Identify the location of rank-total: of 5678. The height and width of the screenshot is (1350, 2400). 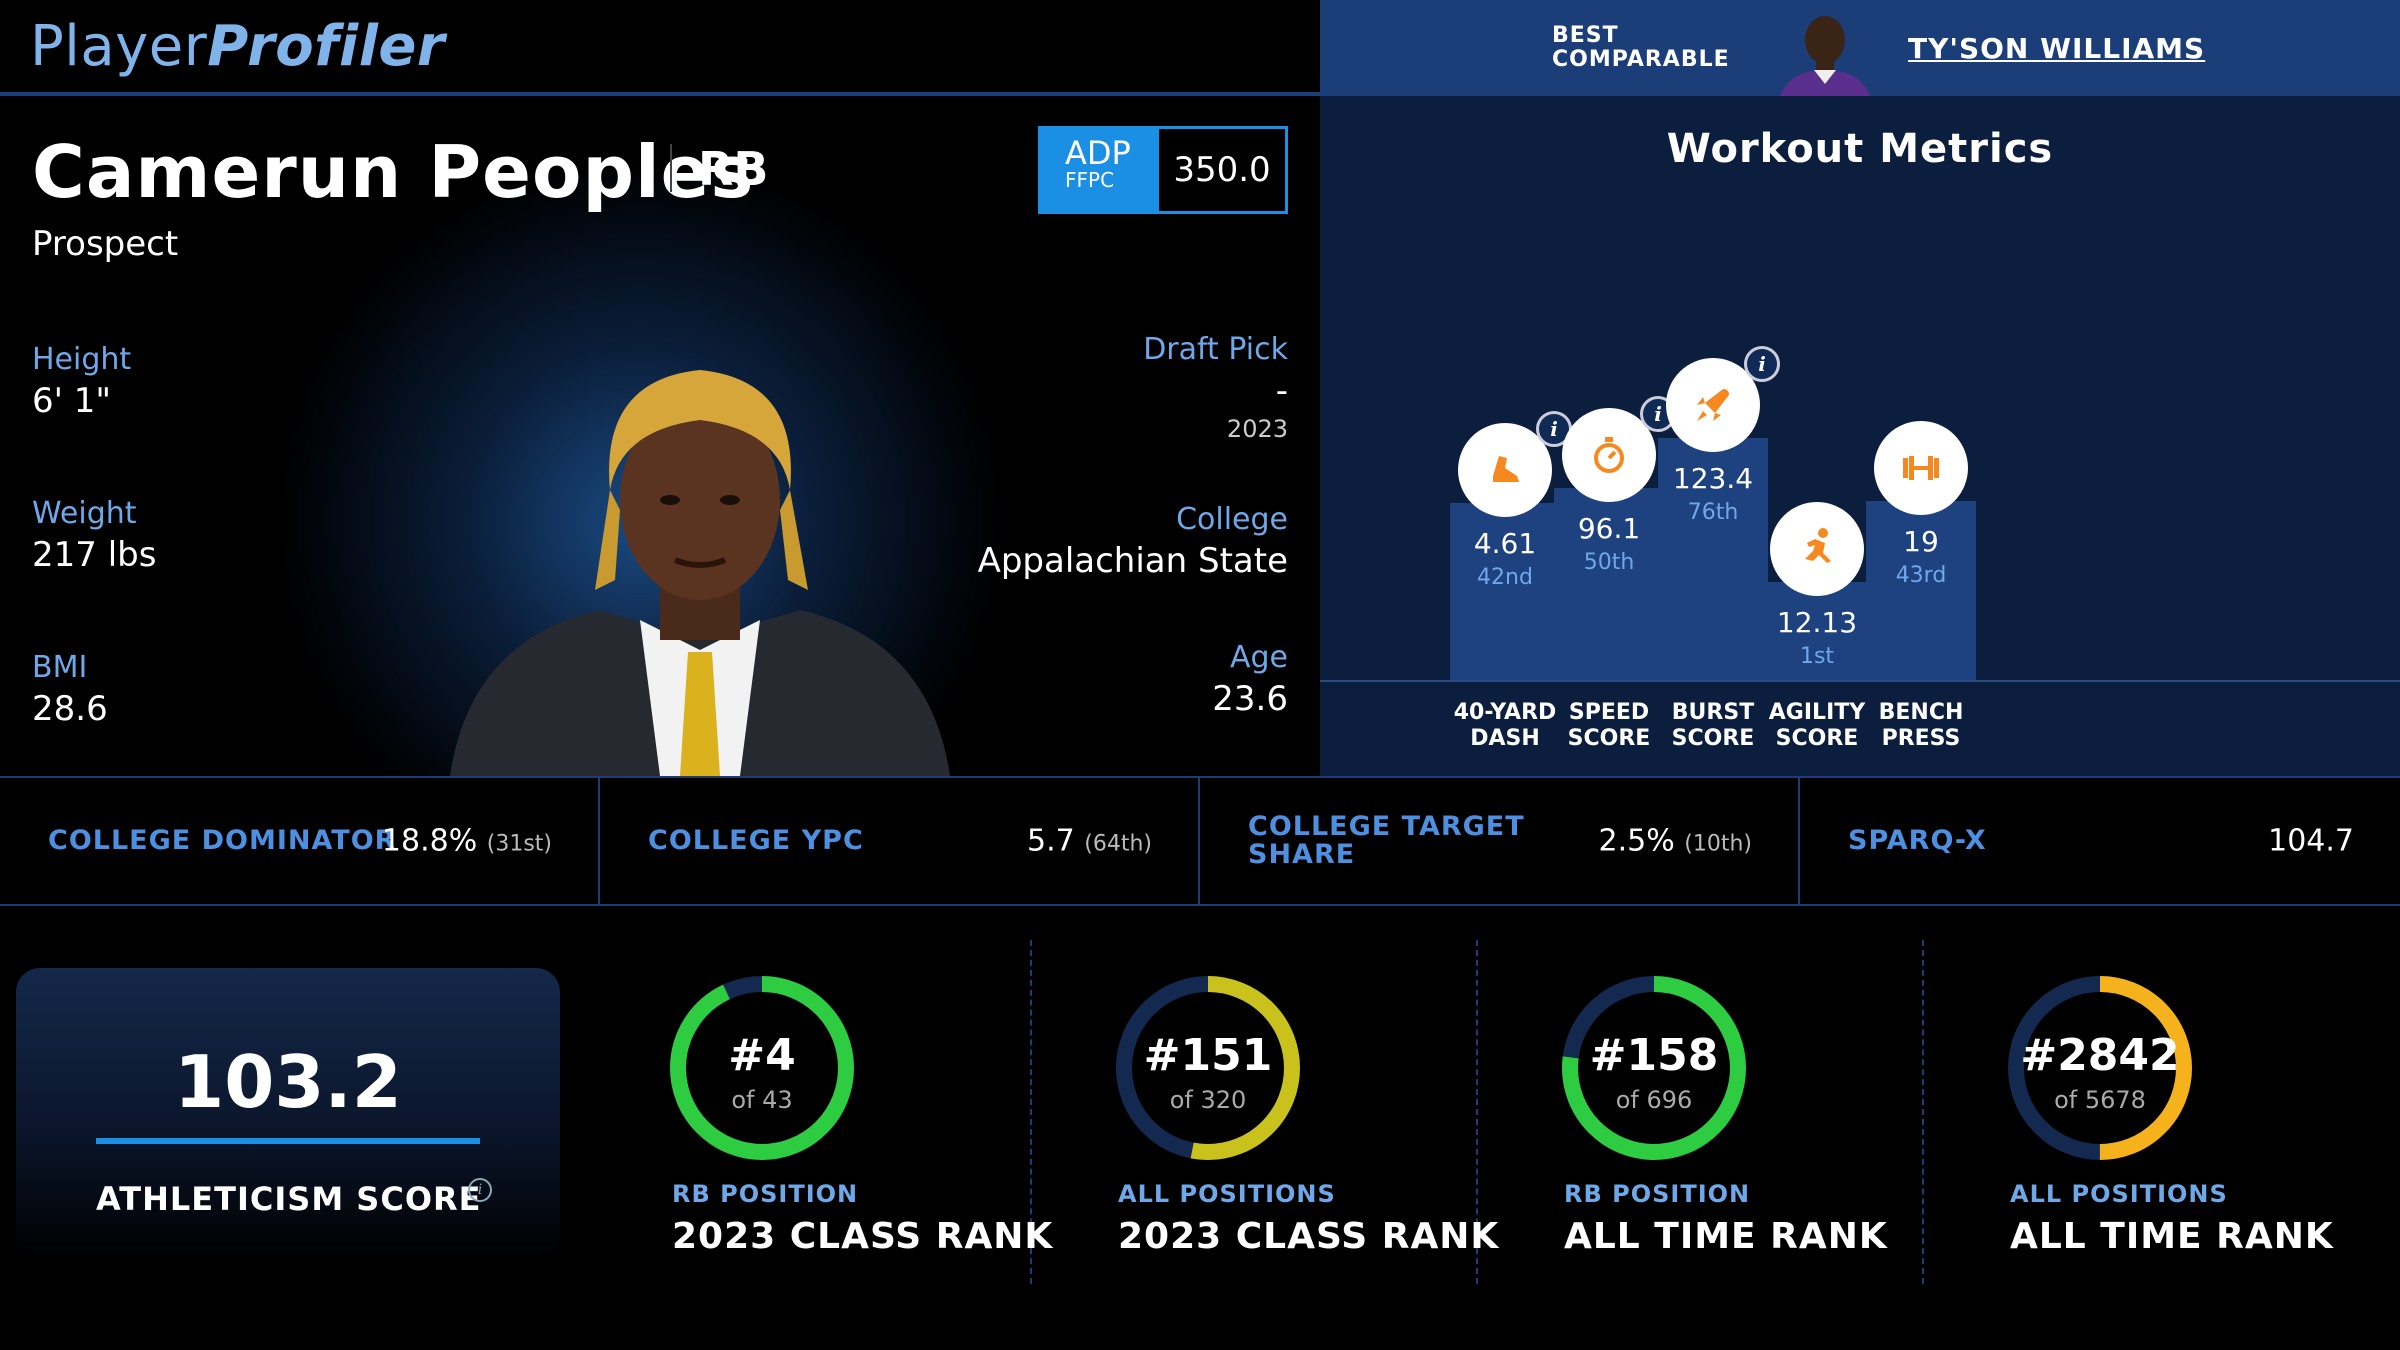
(2100, 1100).